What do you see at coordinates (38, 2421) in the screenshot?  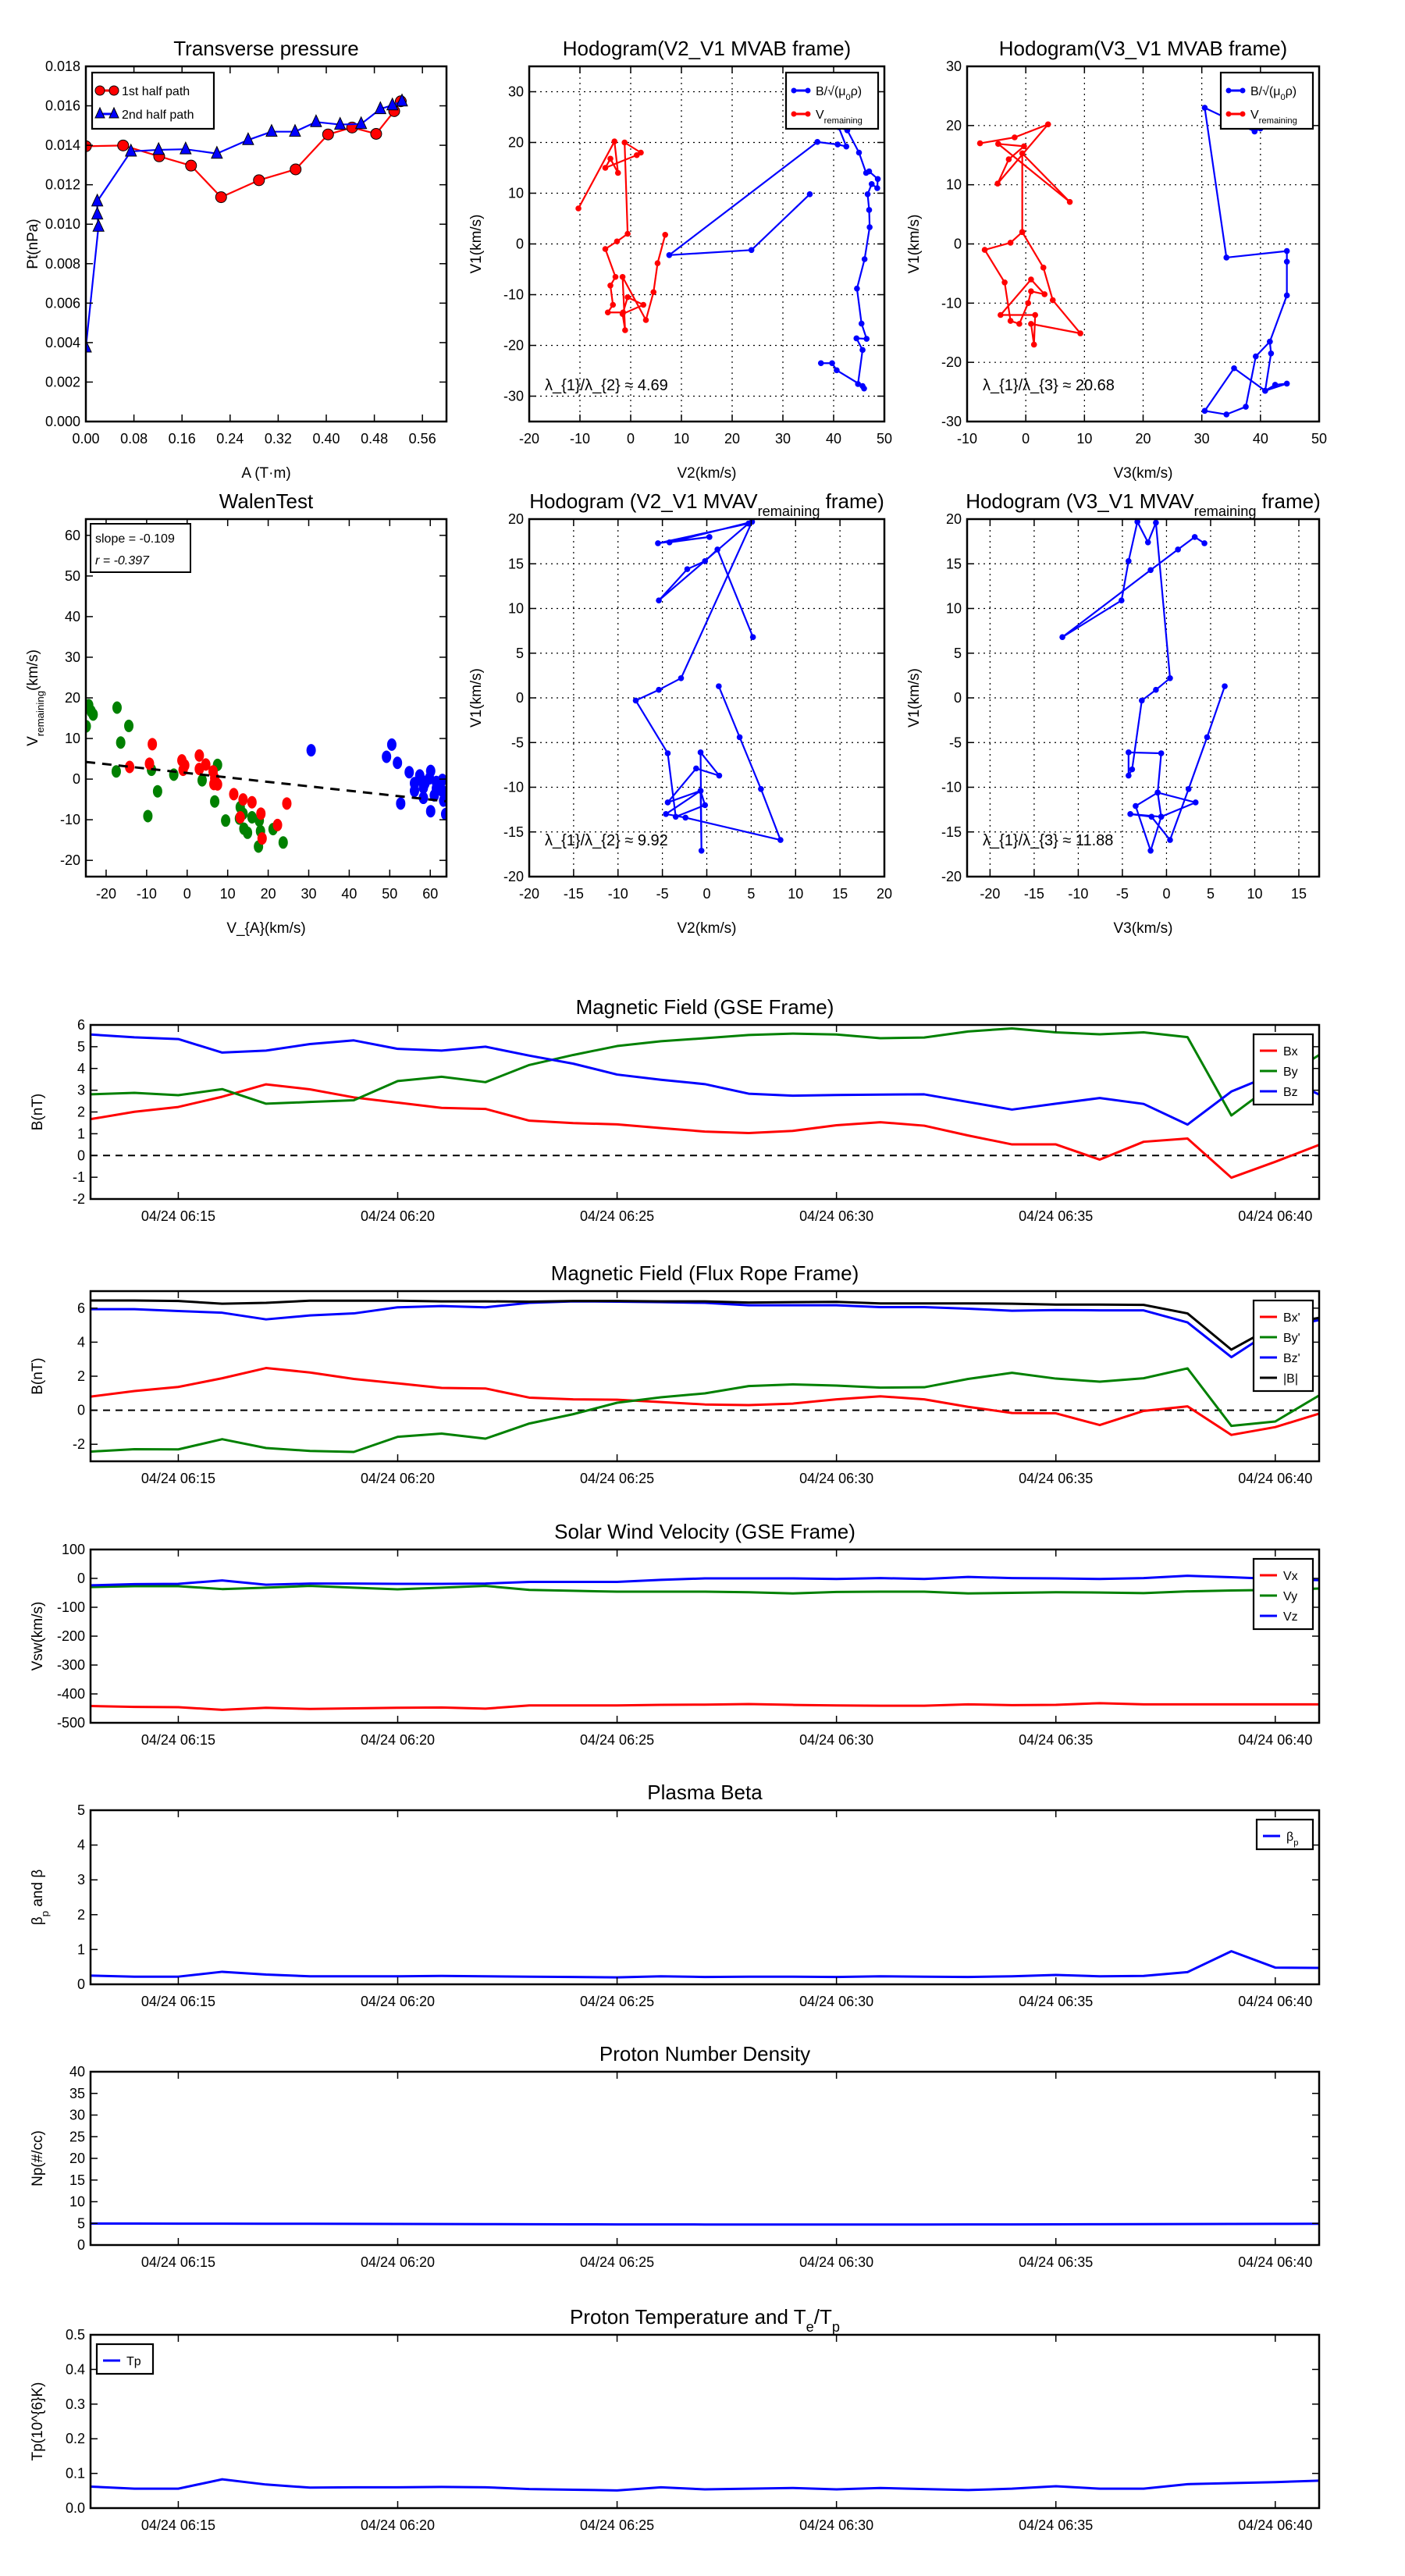 I see `y-axis-label: Tp(10^{6}K)` at bounding box center [38, 2421].